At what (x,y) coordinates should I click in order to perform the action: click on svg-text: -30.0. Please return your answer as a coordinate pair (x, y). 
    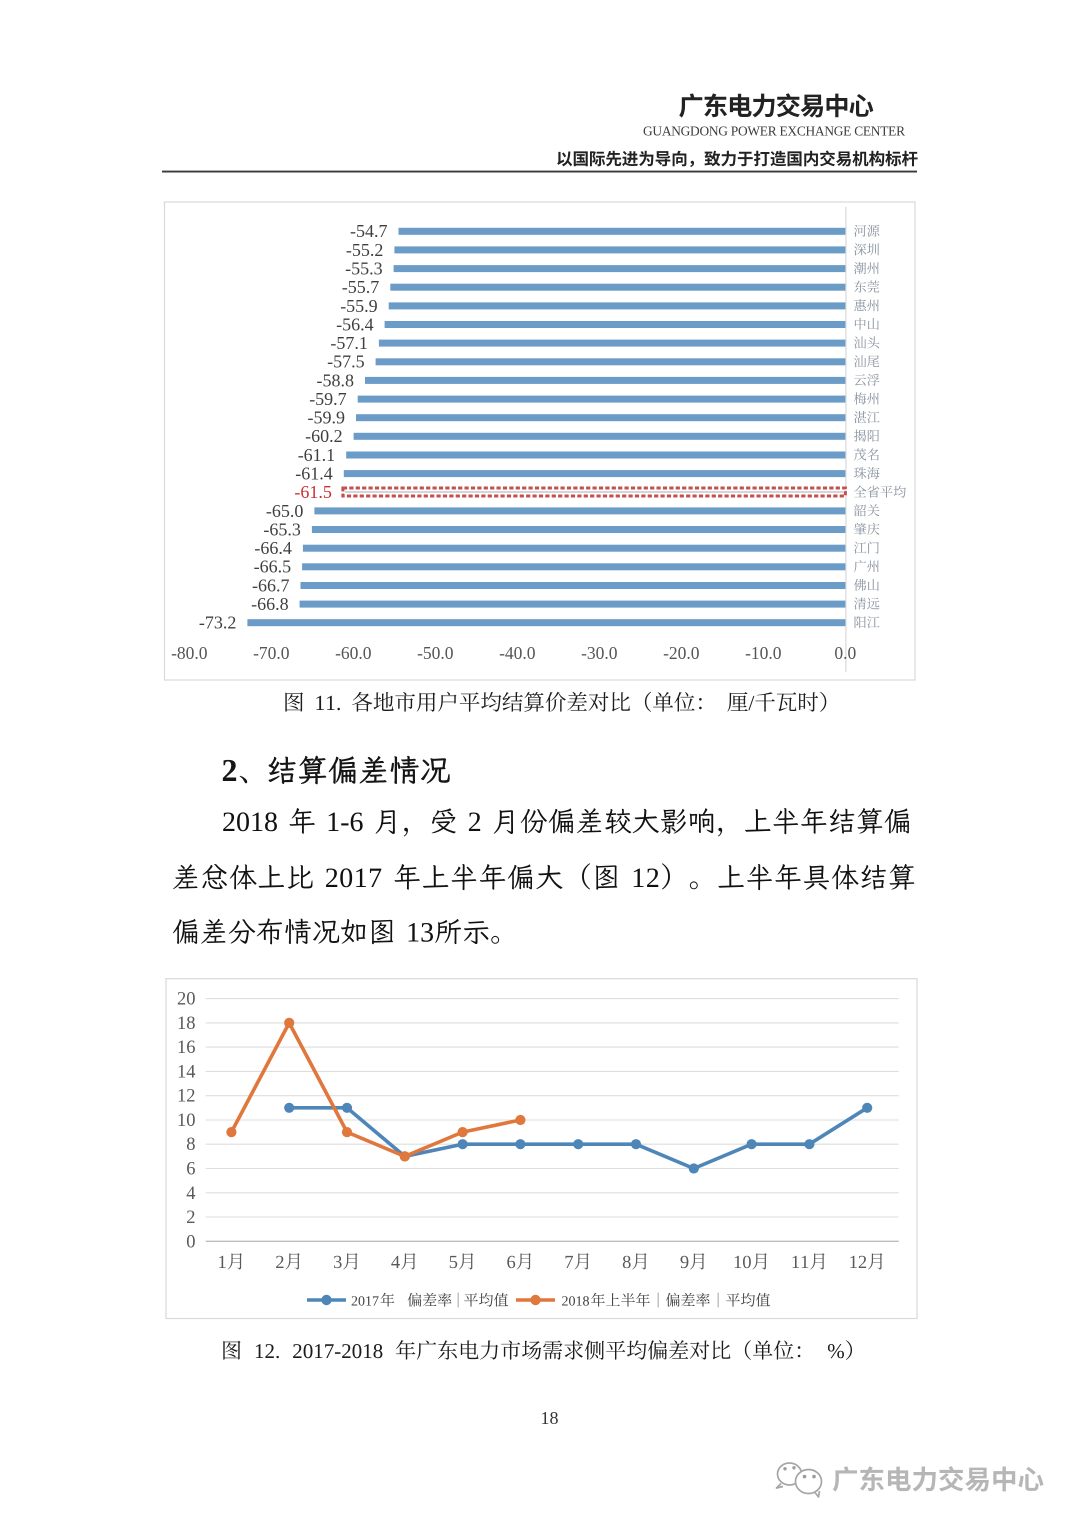
    Looking at the image, I should click on (599, 653).